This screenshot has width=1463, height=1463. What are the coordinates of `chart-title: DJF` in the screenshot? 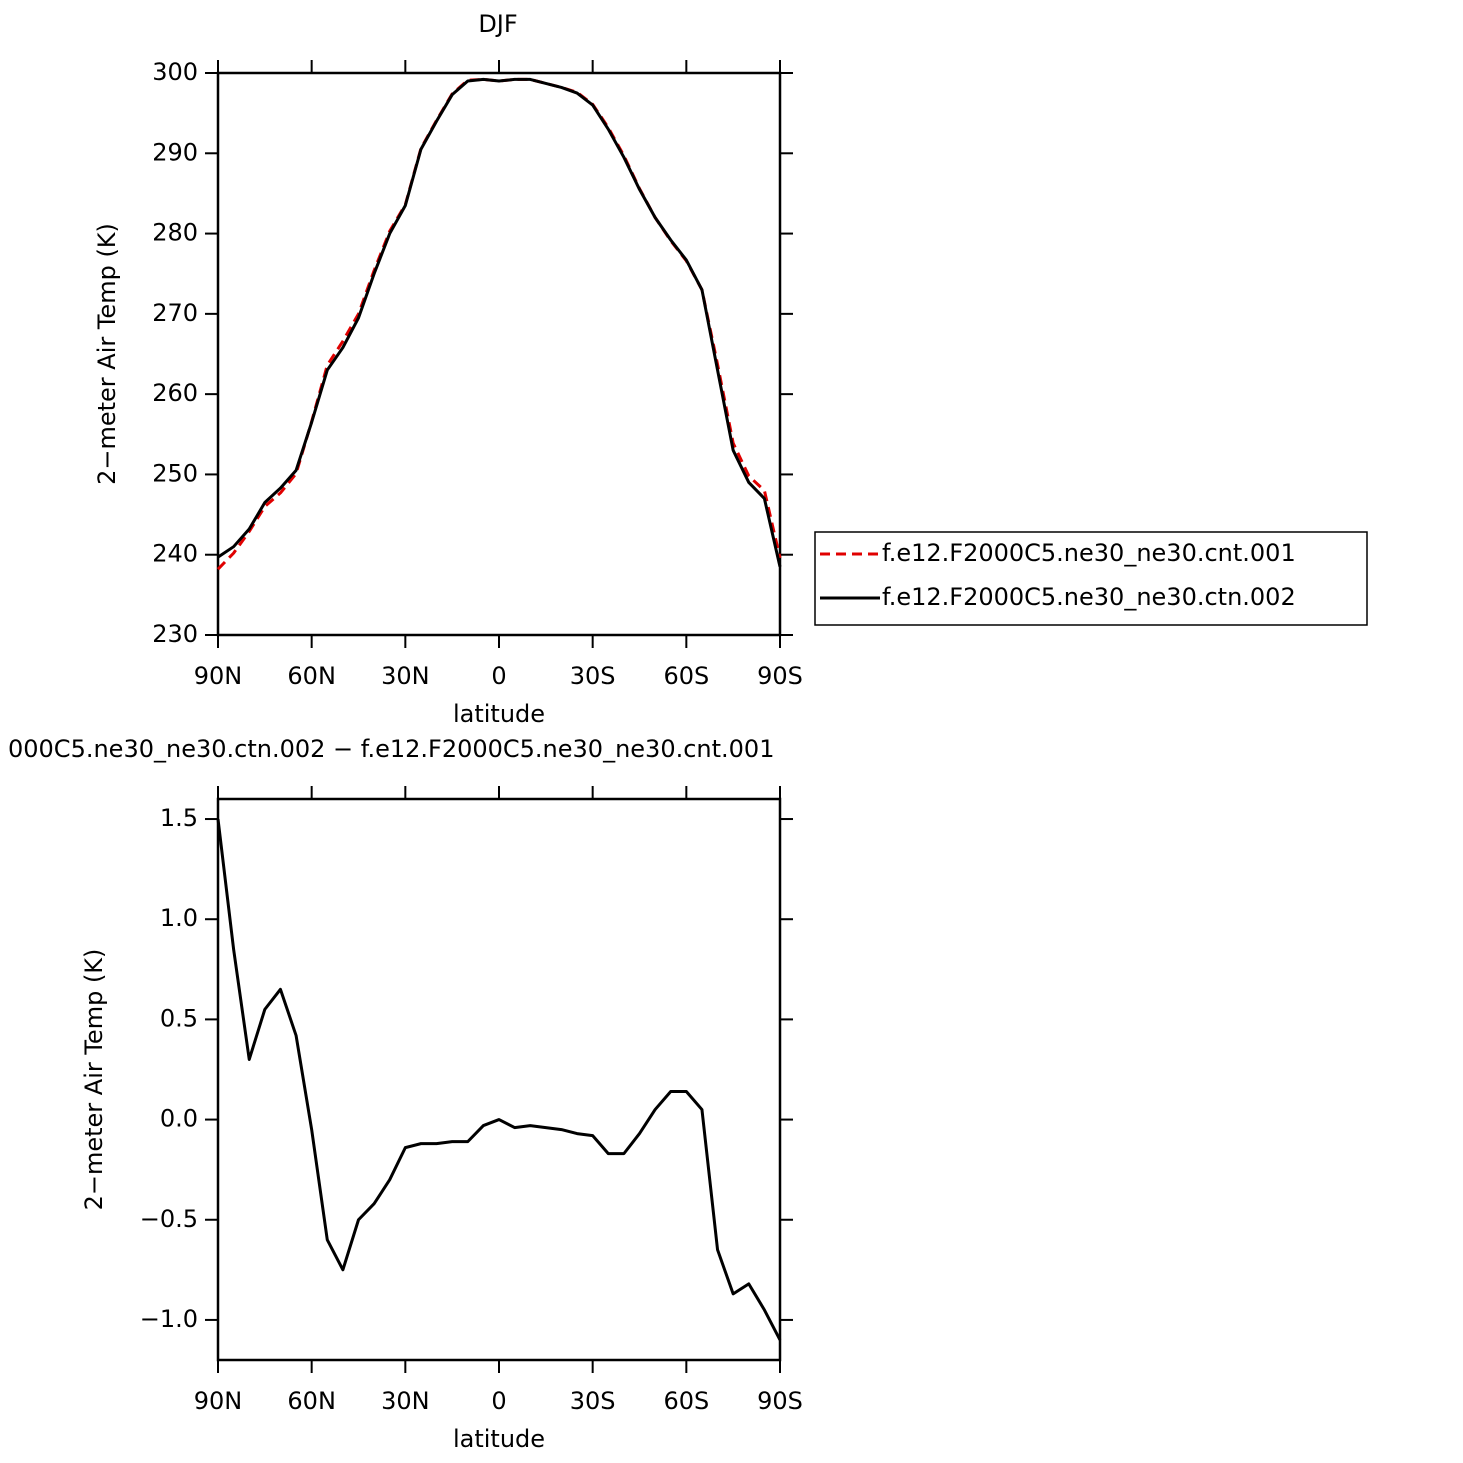 It's located at (497, 24).